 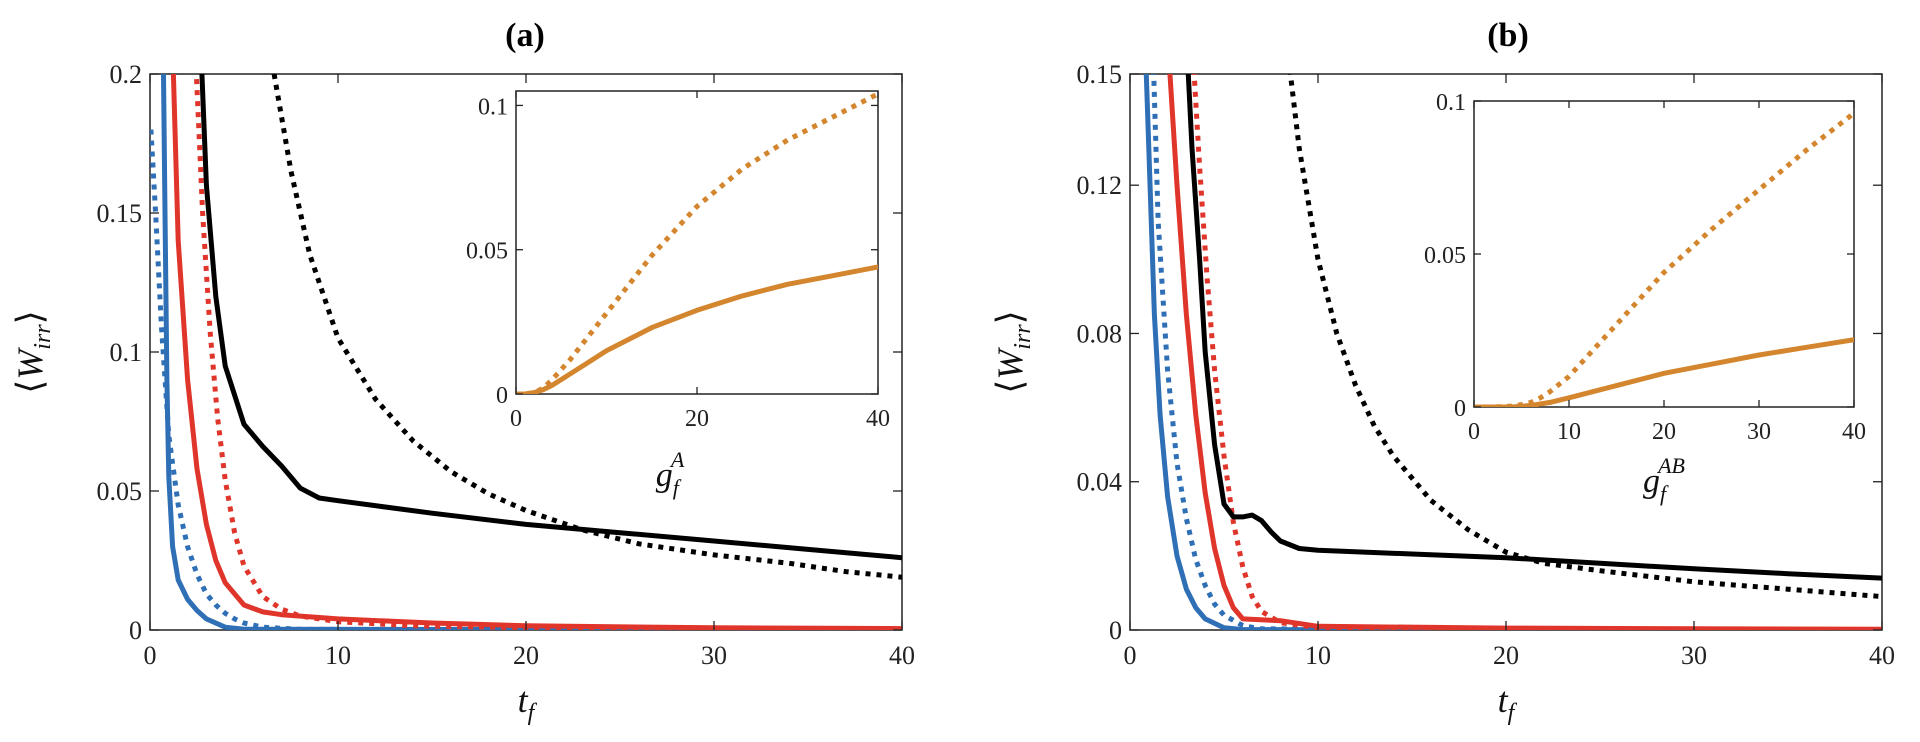 What do you see at coordinates (1318, 655) in the screenshot?
I see `panel-b-xtick-label: 10` at bounding box center [1318, 655].